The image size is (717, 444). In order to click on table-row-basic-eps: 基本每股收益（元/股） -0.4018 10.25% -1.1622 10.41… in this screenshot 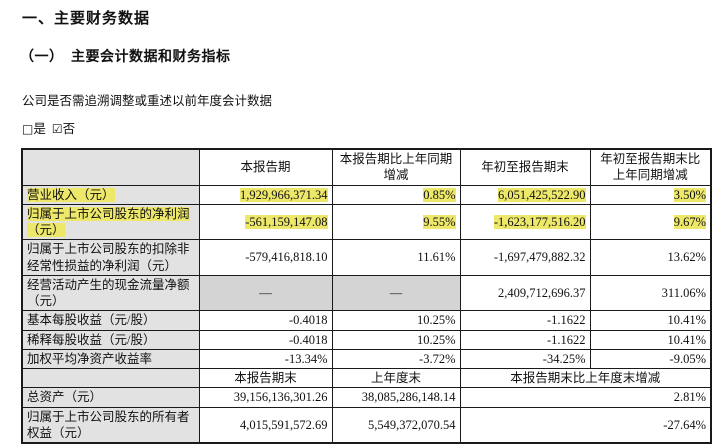, I will do `click(366, 320)`.